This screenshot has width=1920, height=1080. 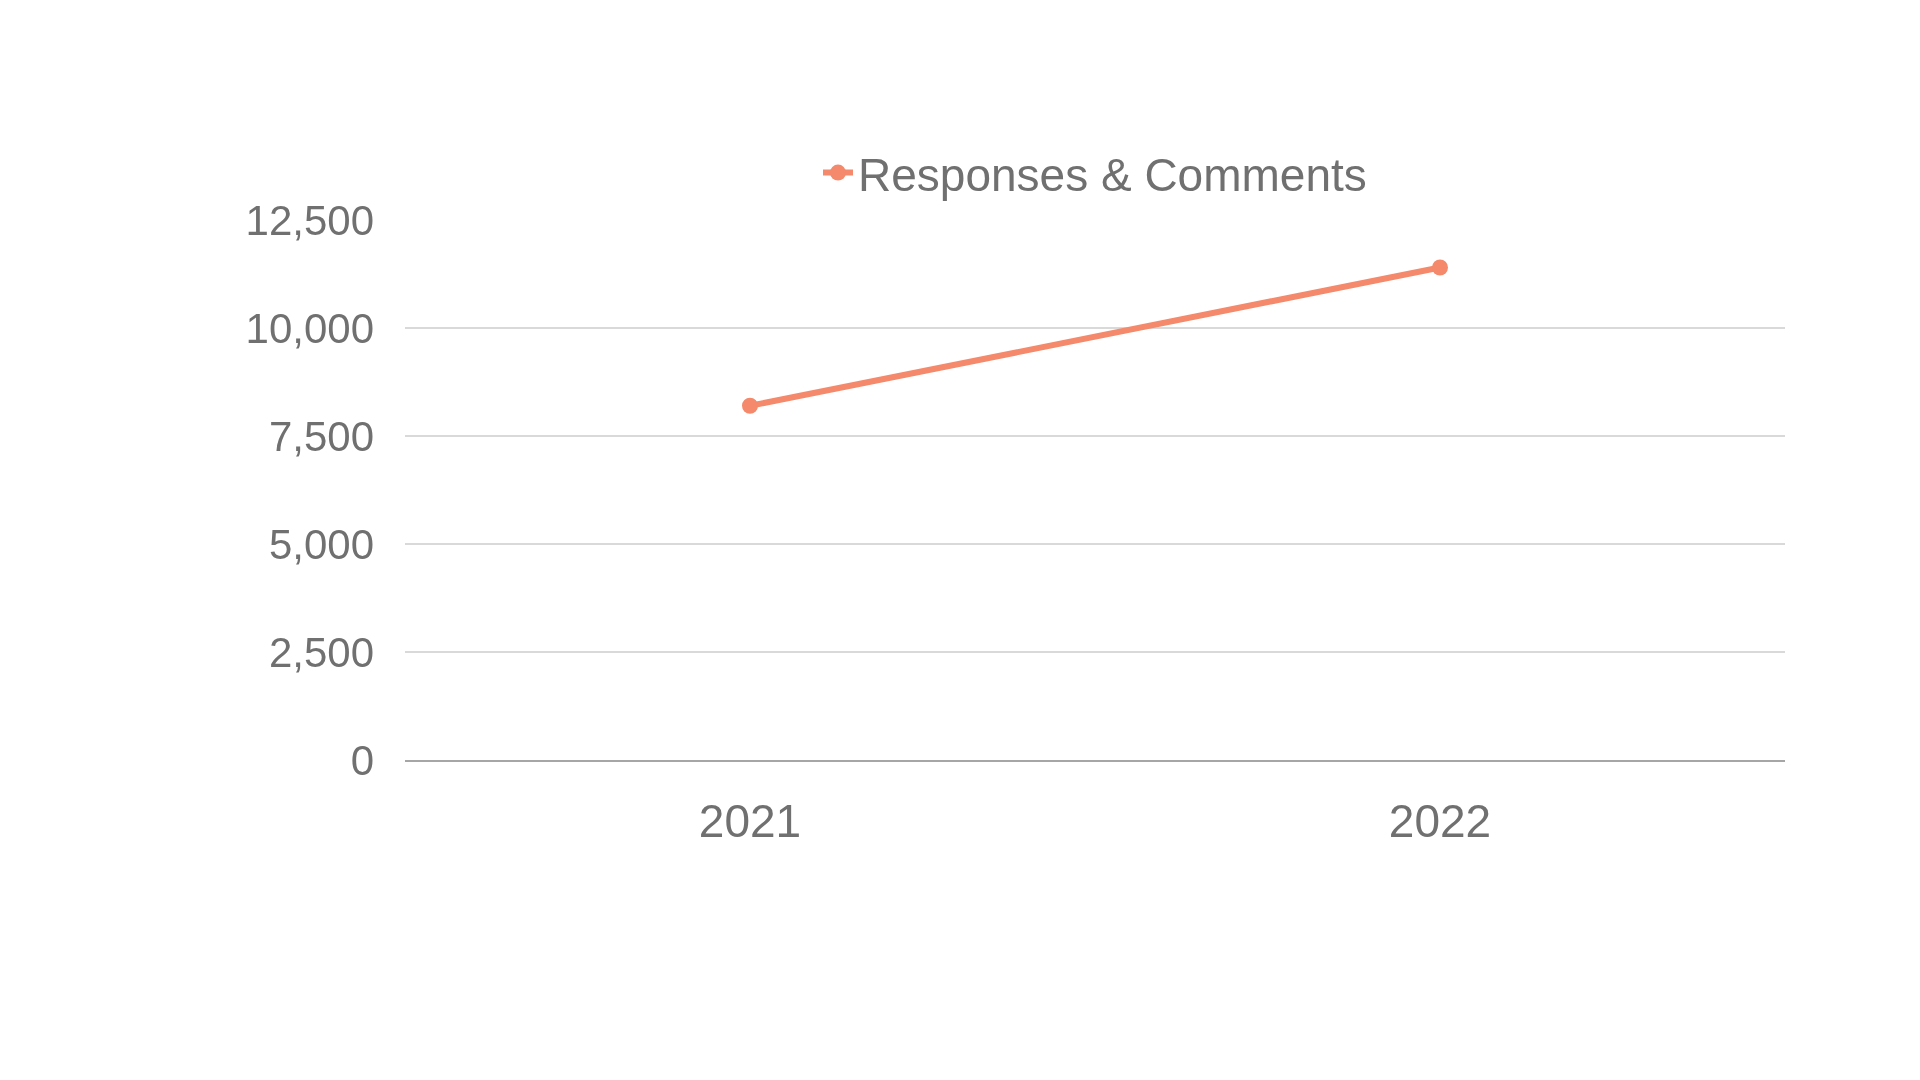 What do you see at coordinates (321, 544) in the screenshot?
I see `y-tick-label: 5,000` at bounding box center [321, 544].